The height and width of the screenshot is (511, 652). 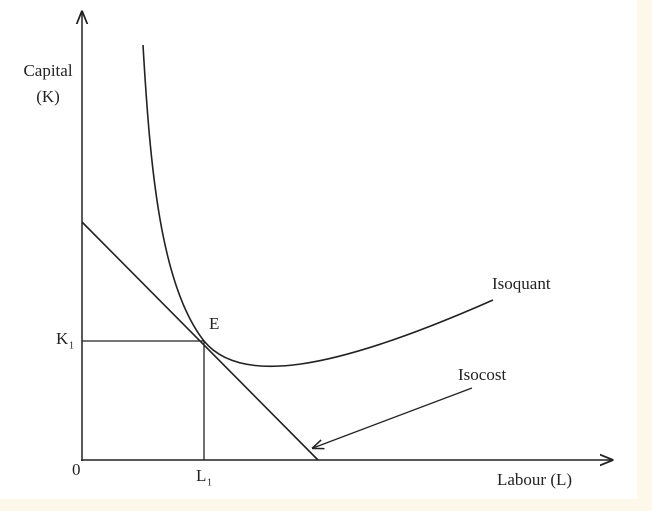 What do you see at coordinates (214, 323) in the screenshot?
I see `equilibrium-label: E` at bounding box center [214, 323].